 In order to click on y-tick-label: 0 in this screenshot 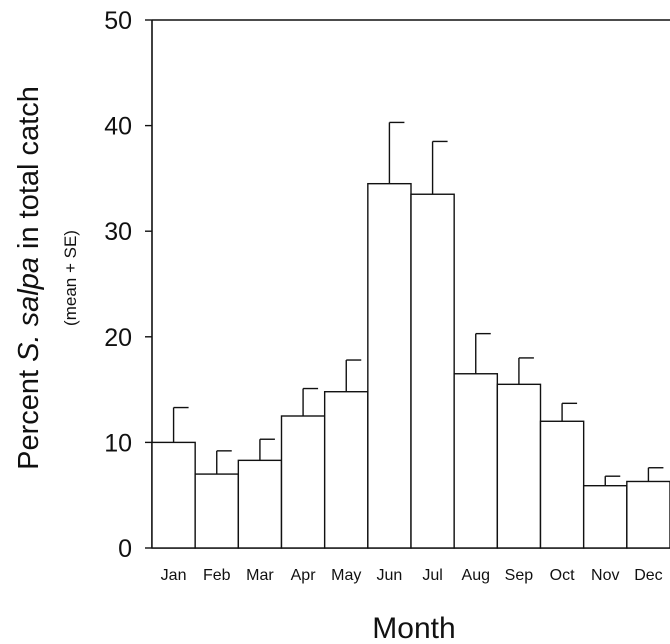, I will do `click(125, 549)`.